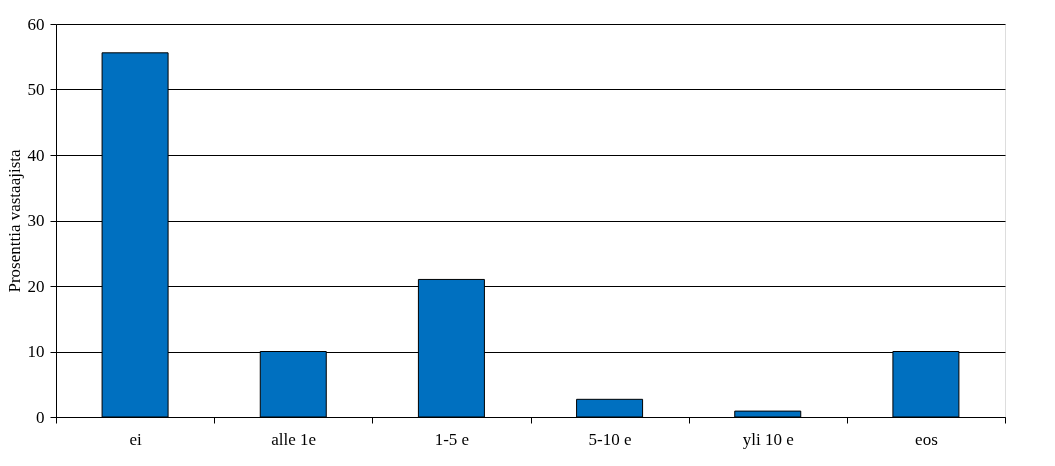 Image resolution: width=1055 pixels, height=466 pixels. I want to click on y-axis-title: Prosenttia vastaajista, so click(14, 221).